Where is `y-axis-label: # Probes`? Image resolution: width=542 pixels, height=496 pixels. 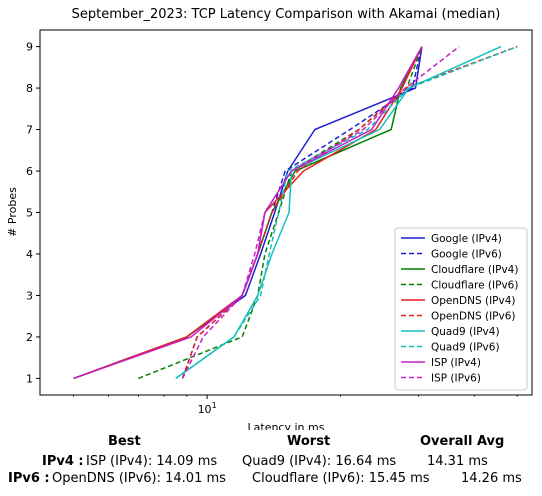 y-axis-label: # Probes is located at coordinates (12, 212).